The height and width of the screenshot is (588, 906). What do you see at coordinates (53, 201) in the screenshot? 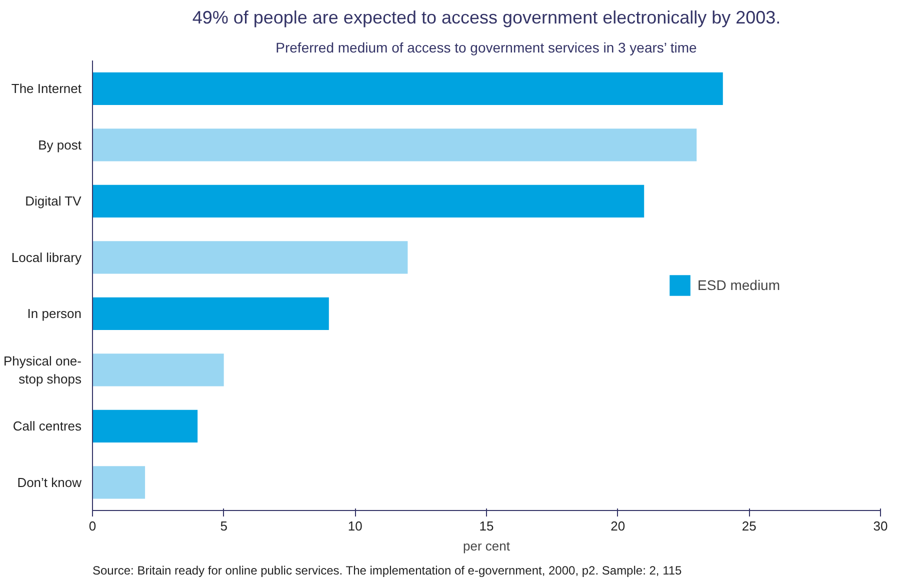
I see `y-tick-label: Digital TV` at bounding box center [53, 201].